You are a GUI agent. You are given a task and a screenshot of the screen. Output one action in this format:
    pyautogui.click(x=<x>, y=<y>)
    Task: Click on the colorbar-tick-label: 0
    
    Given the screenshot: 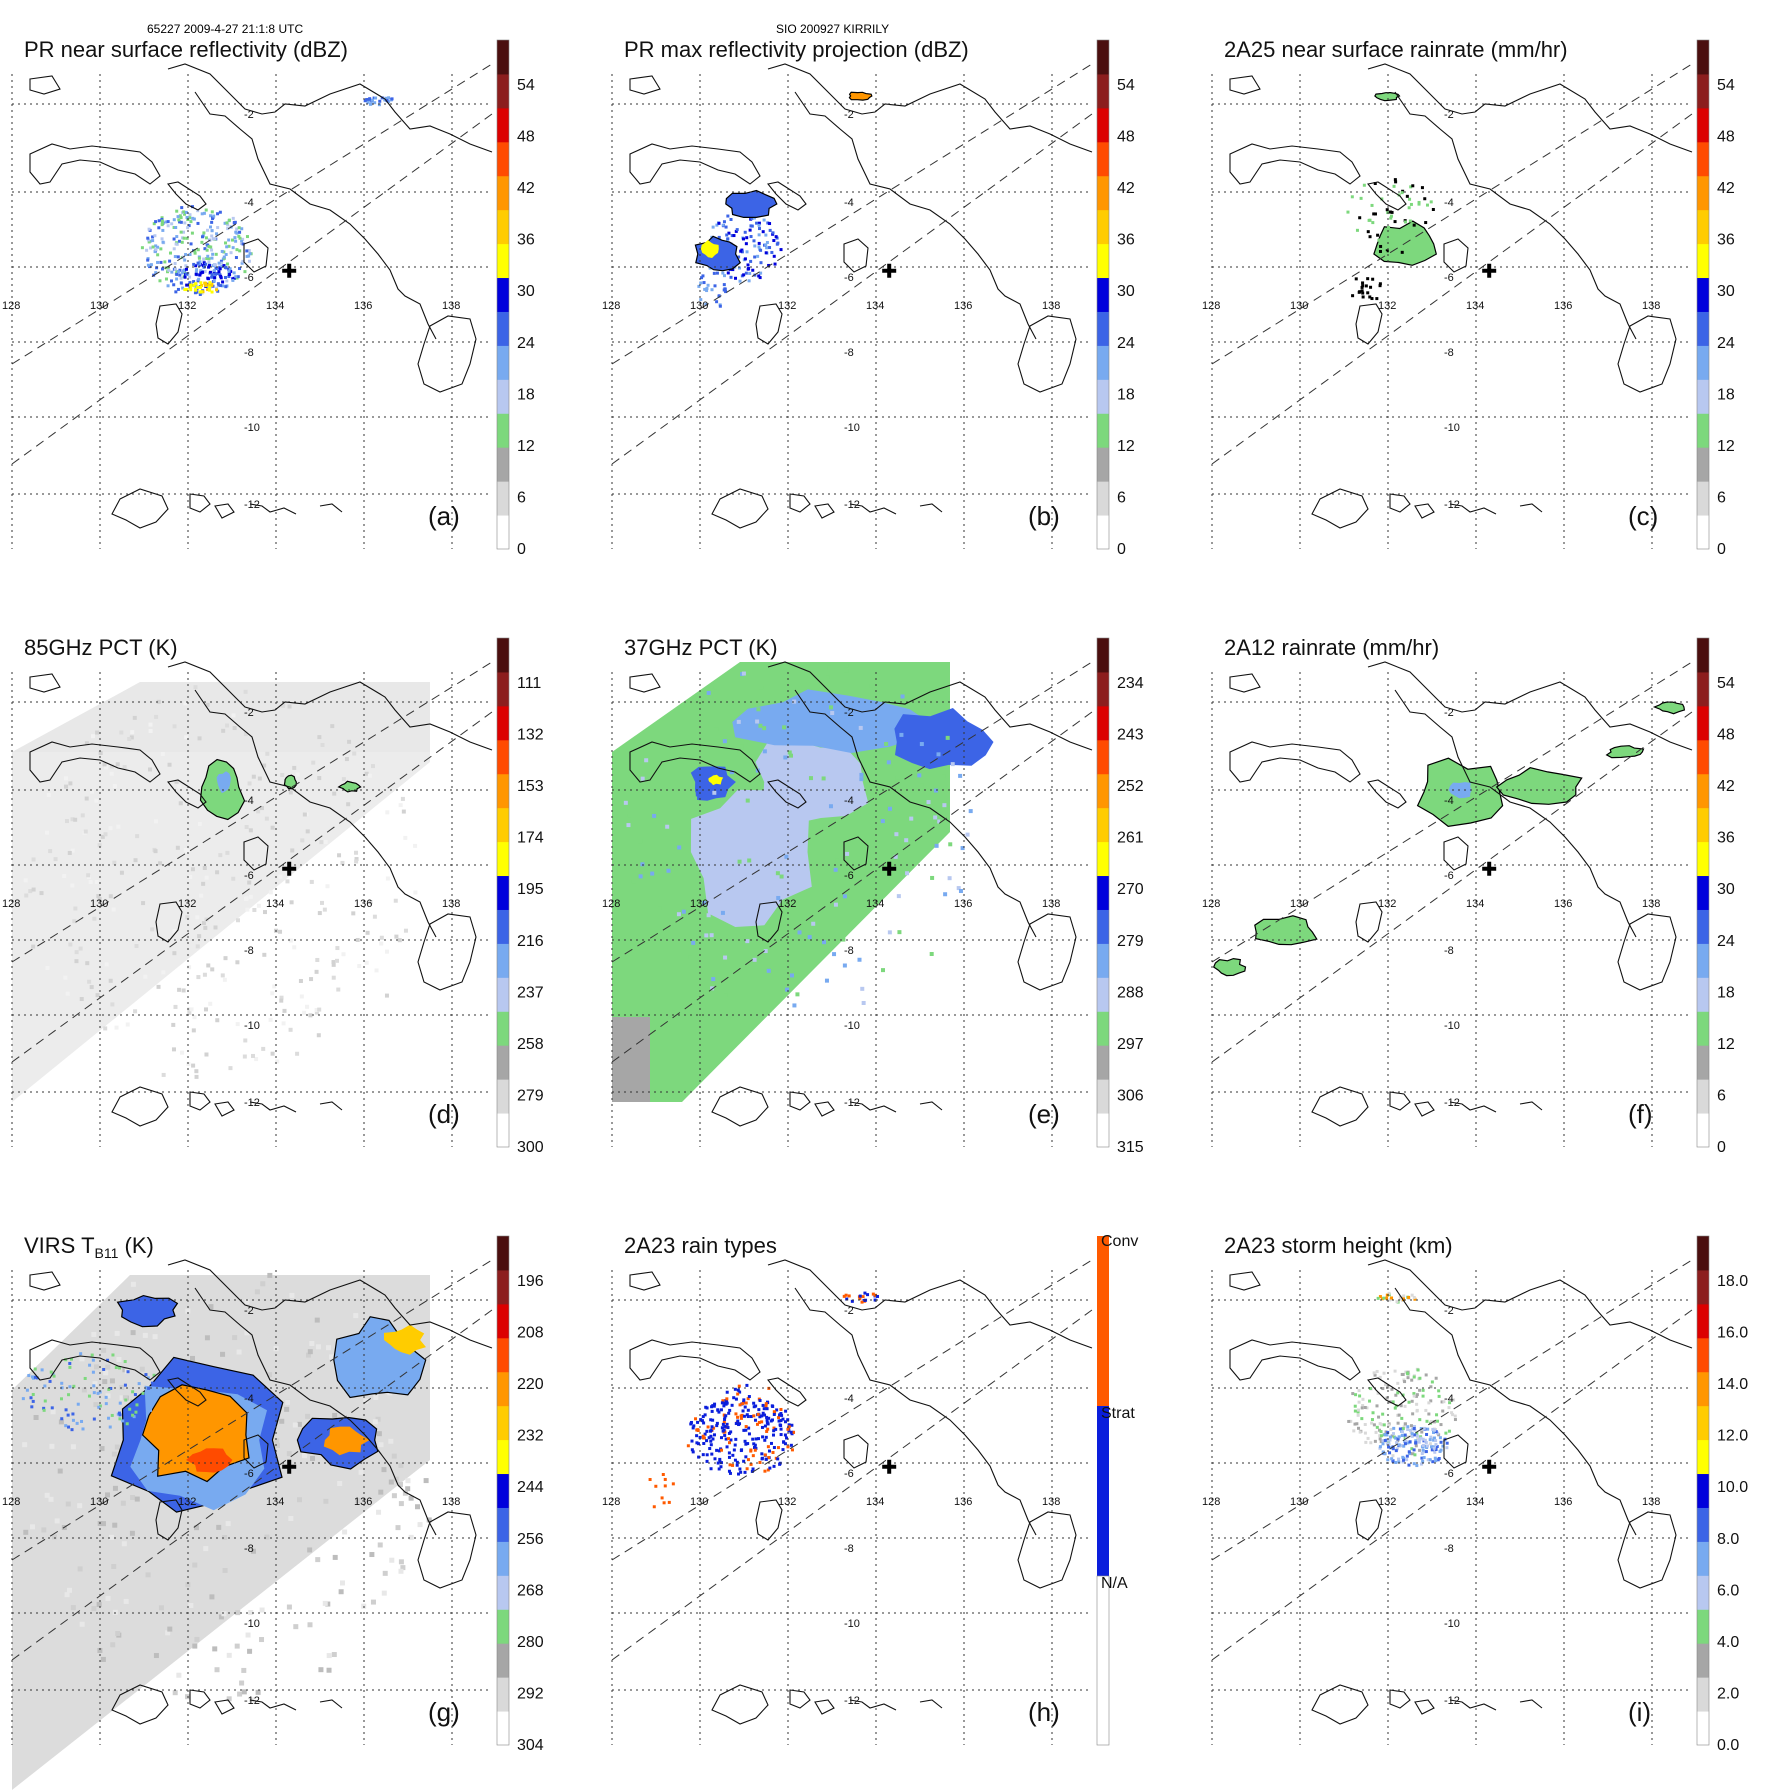 What is the action you would take?
    pyautogui.click(x=1721, y=549)
    